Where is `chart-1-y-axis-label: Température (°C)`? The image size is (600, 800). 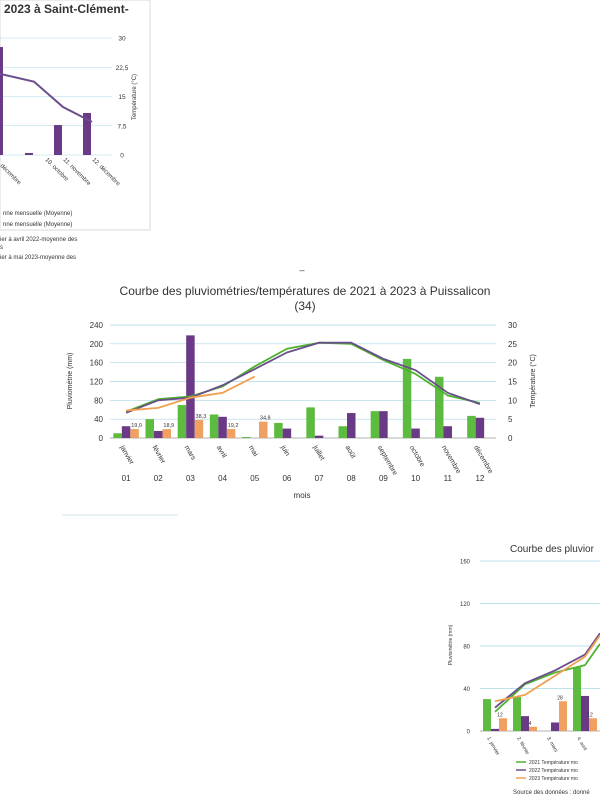
chart-1-y-axis-label: Température (°C) is located at coordinates (135, 97).